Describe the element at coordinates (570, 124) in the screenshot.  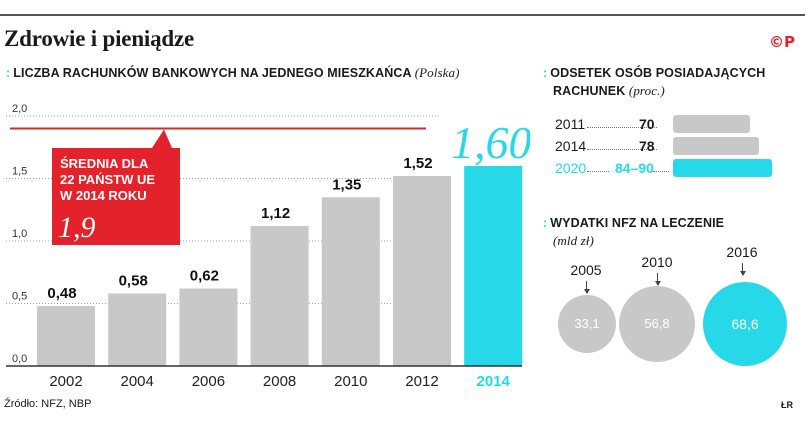
I see `accounts-row-year: 2011` at that location.